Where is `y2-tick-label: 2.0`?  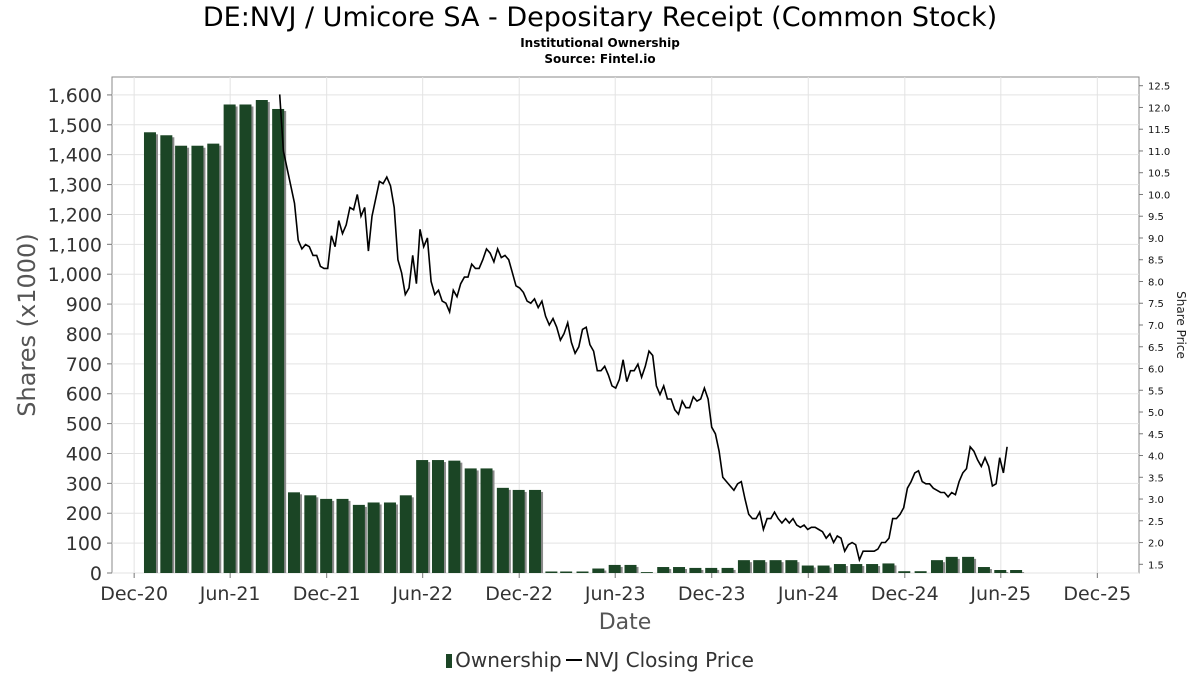 y2-tick-label: 2.0 is located at coordinates (1156, 544).